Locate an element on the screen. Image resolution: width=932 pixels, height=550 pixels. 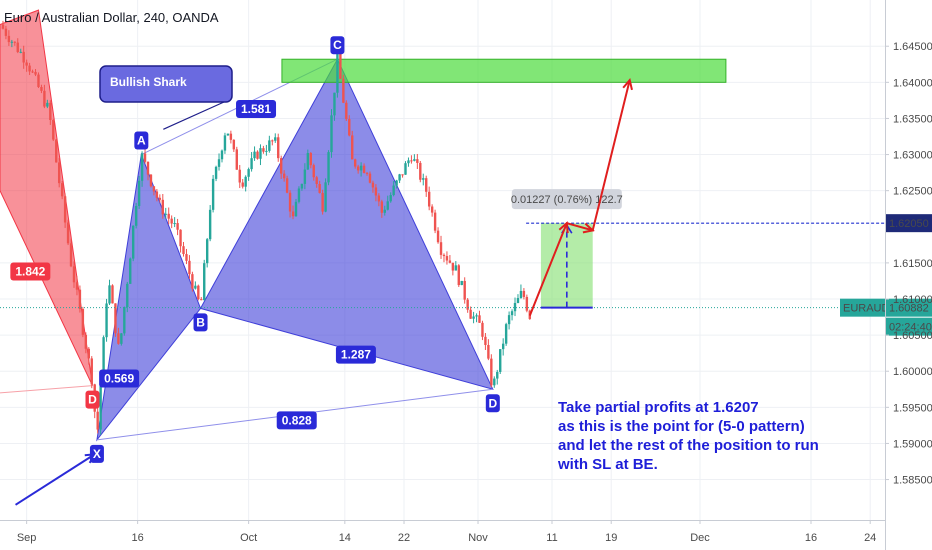
point-label-b: B is located at coordinates (200, 322).